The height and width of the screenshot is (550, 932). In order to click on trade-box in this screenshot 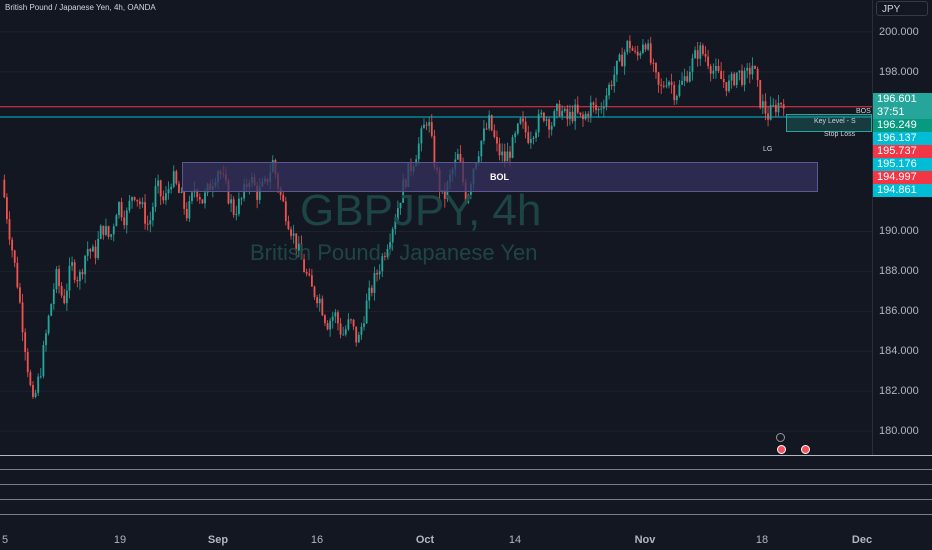, I will do `click(829, 123)`.